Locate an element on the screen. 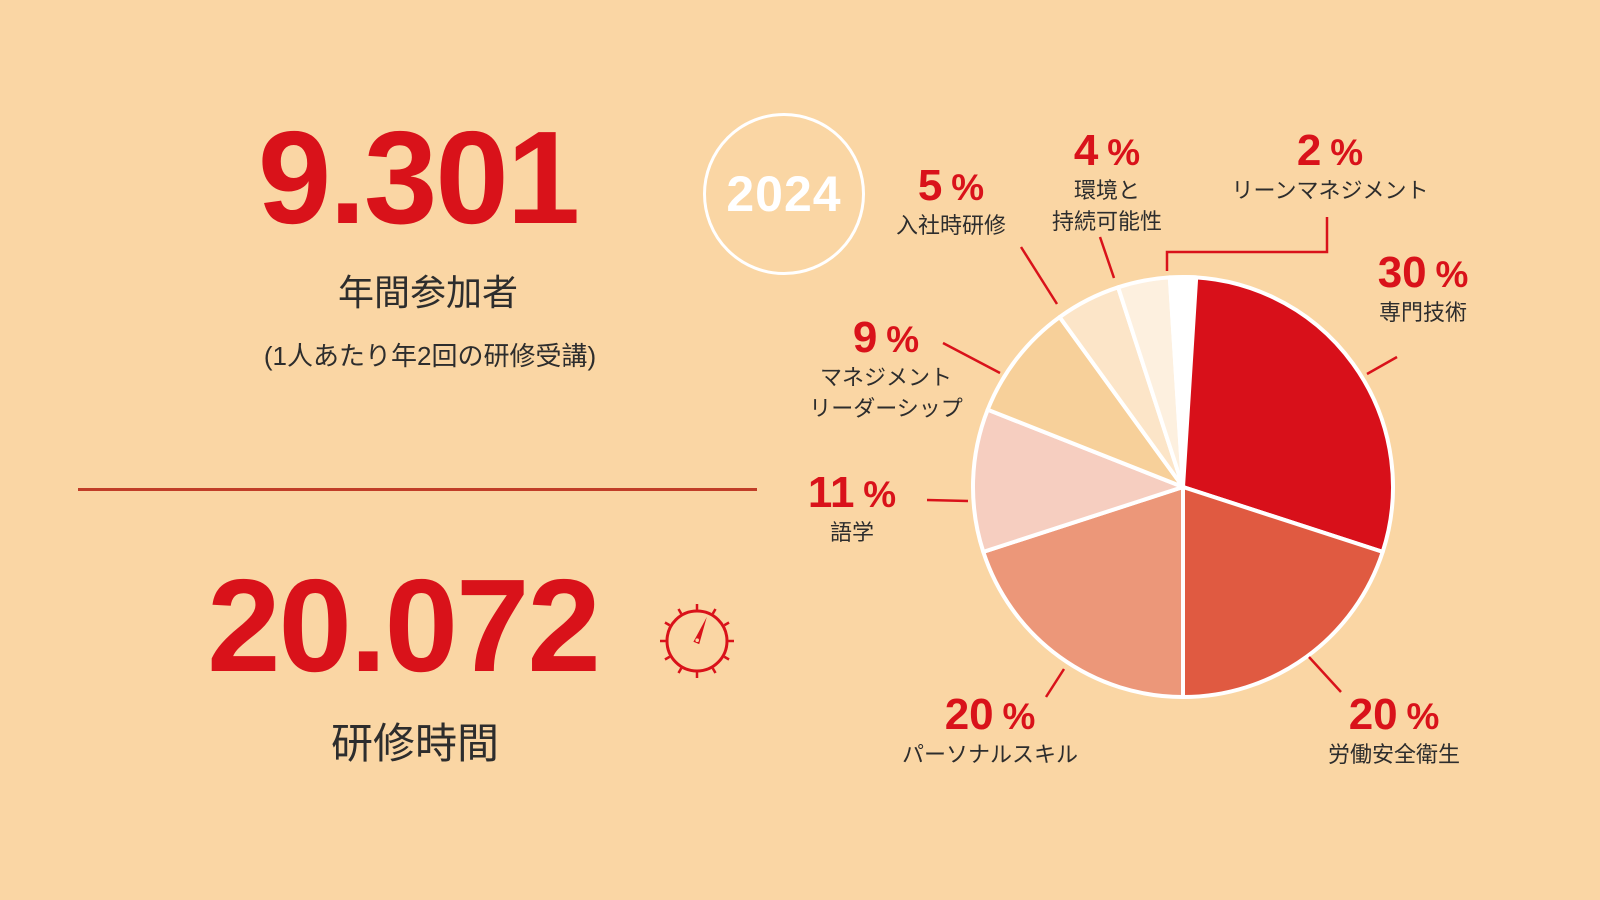 Image resolution: width=1600 pixels, height=900 pixels. pie-label-4: 11 % 語学 is located at coordinates (852, 508).